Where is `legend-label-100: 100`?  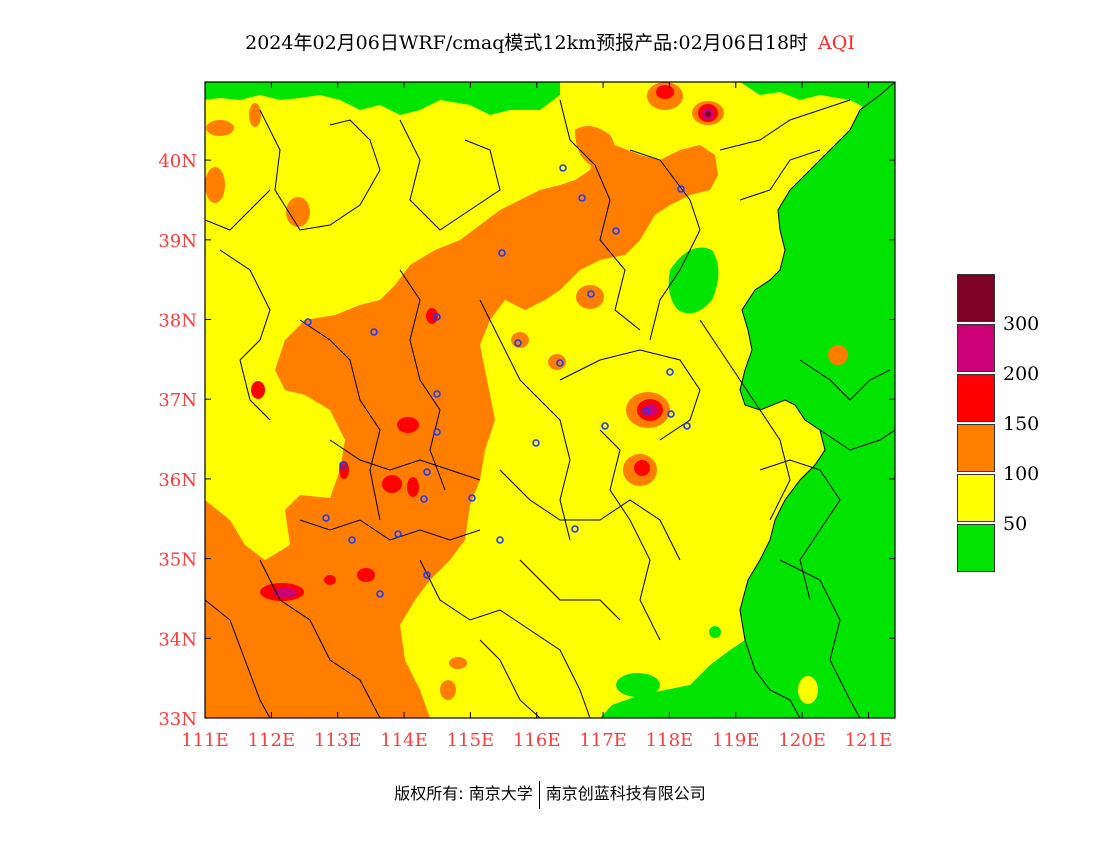
legend-label-100: 100 is located at coordinates (1021, 474).